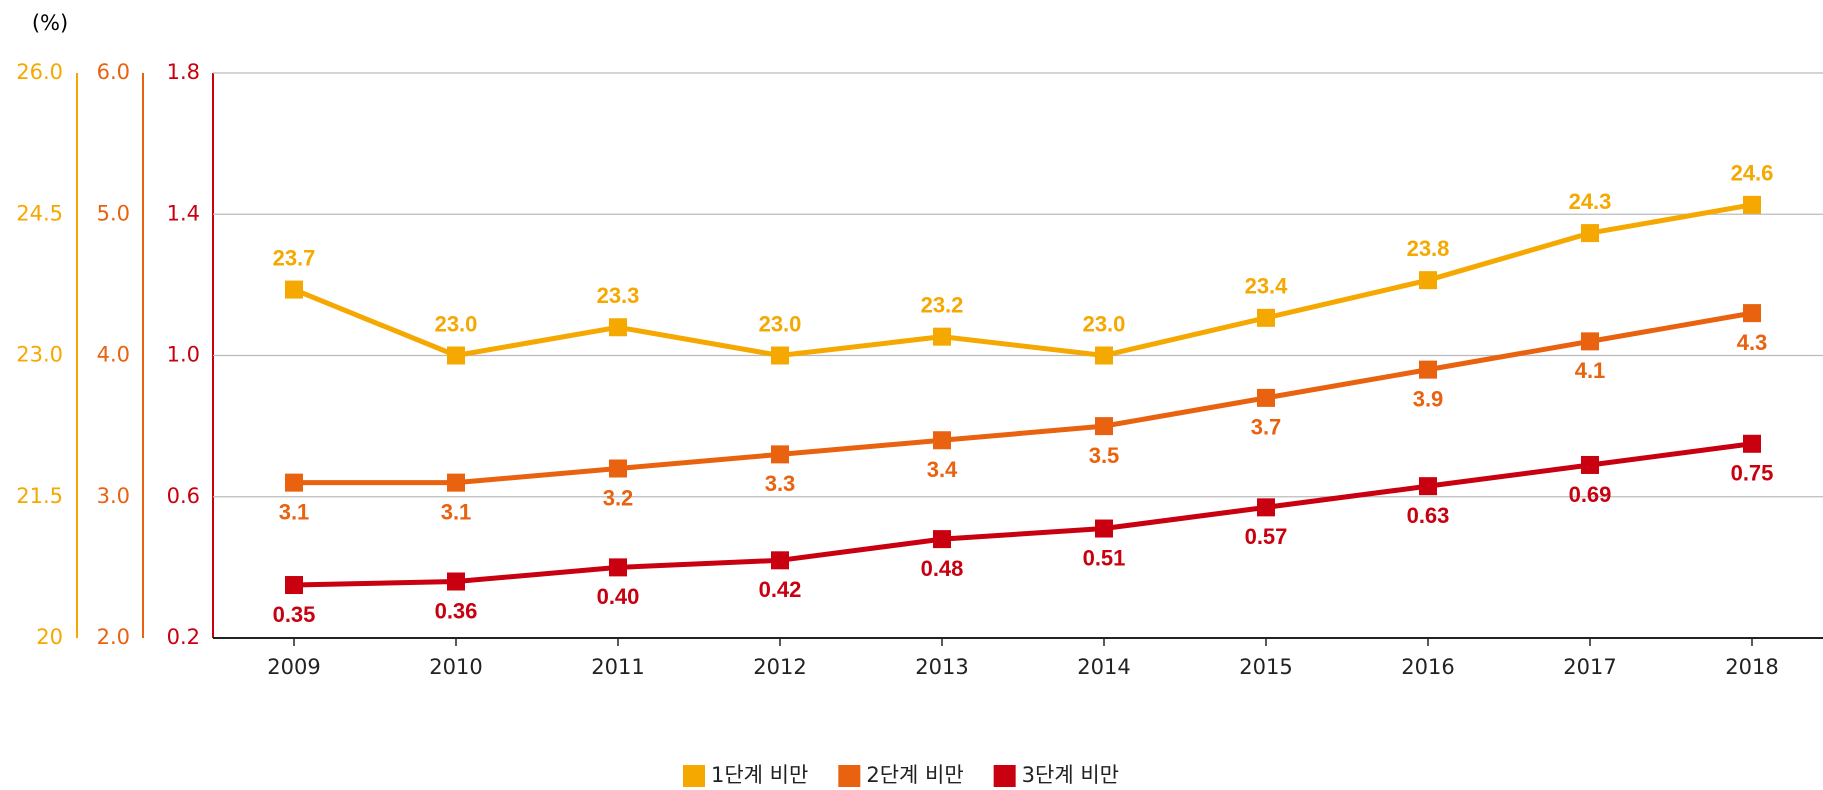 This screenshot has height=790, width=1823. Describe the element at coordinates (1103, 667) in the screenshot. I see `x-tick-label: 2014` at that location.